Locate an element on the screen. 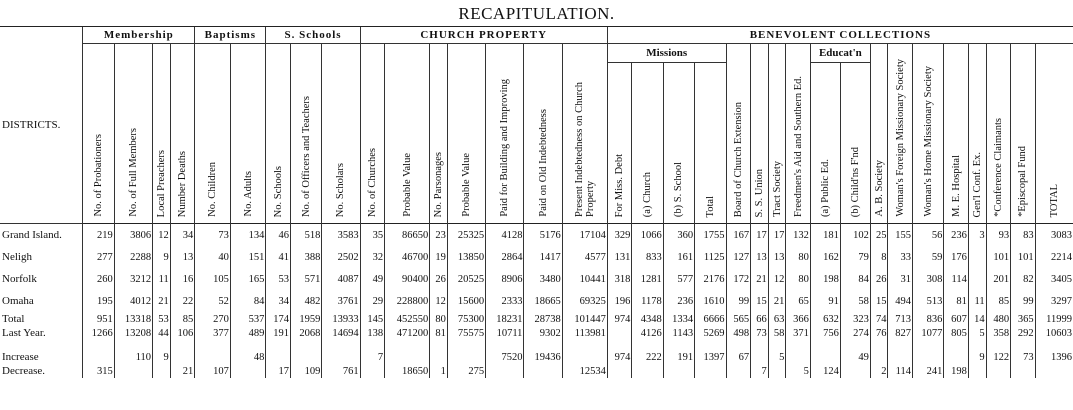 The width and height of the screenshot is (1073, 410). column-header: Total is located at coordinates (710, 143).